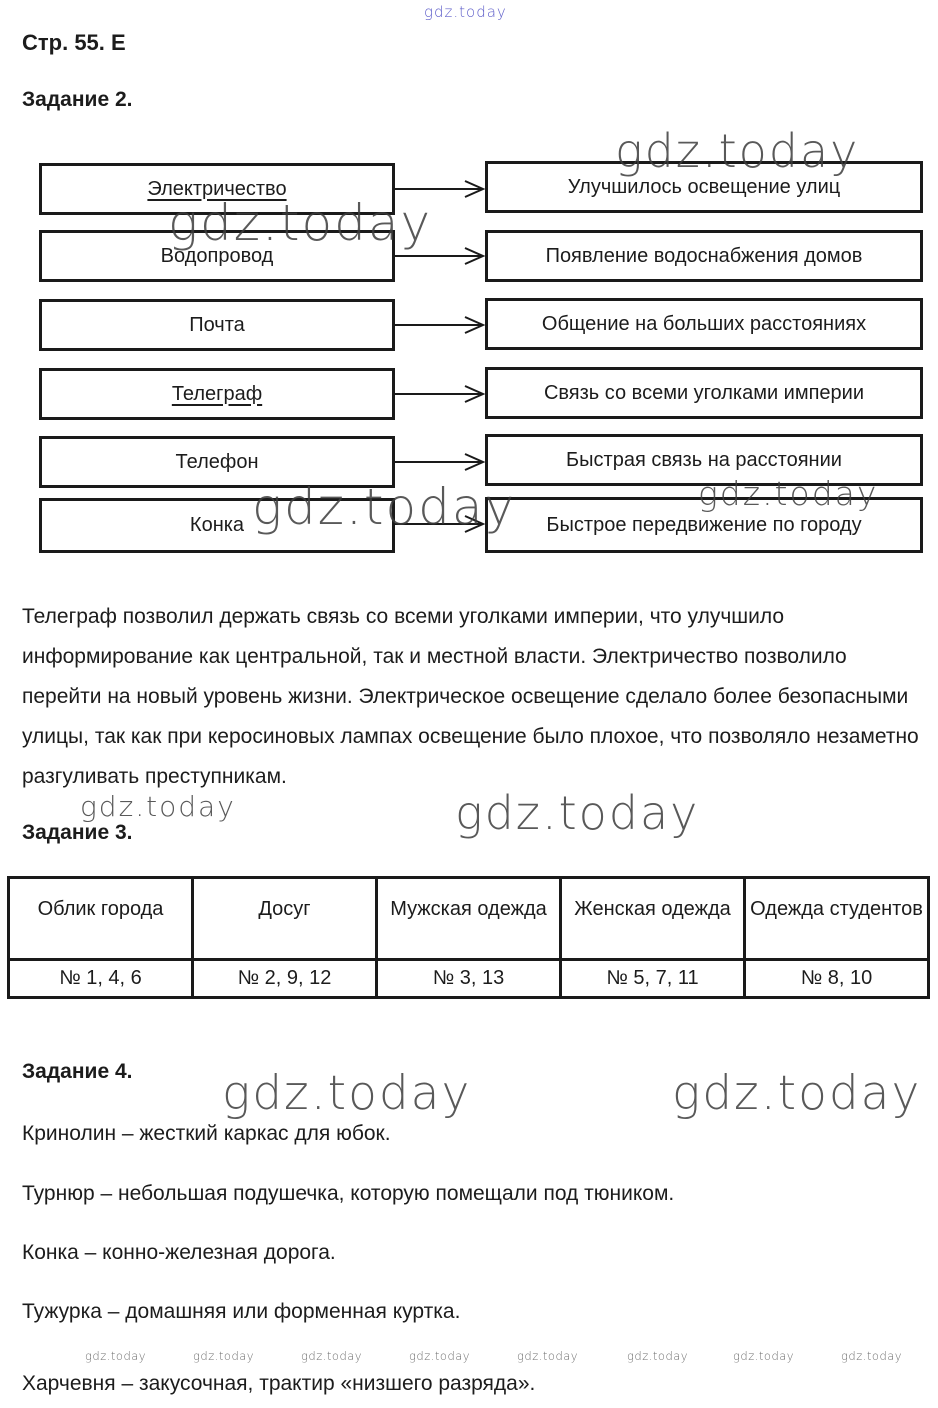  What do you see at coordinates (206, 1133) in the screenshot?
I see `definition-krinolin: Кринолин – жесткий каркас для юбок.` at bounding box center [206, 1133].